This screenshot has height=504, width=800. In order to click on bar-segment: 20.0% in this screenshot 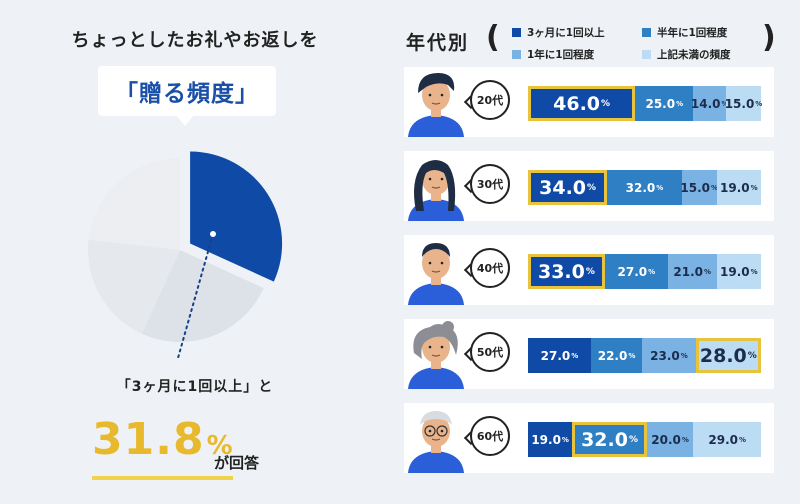, I will do `click(670, 439)`.